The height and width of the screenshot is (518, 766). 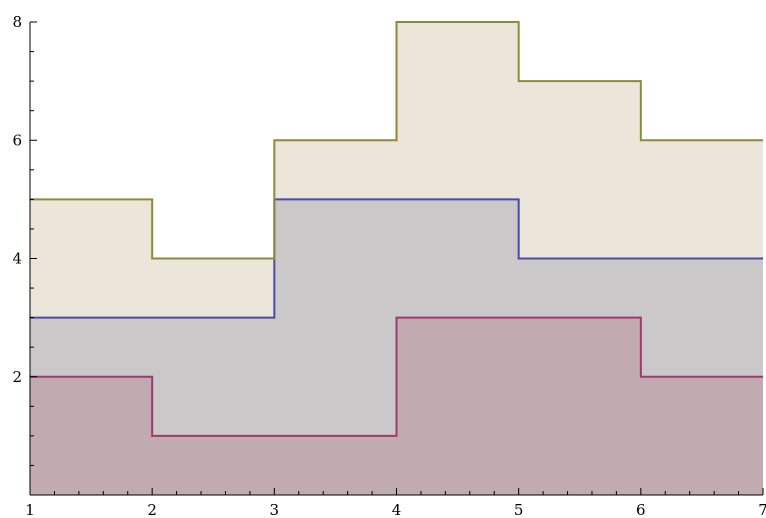 I want to click on x-tick-label: 6, so click(x=641, y=509).